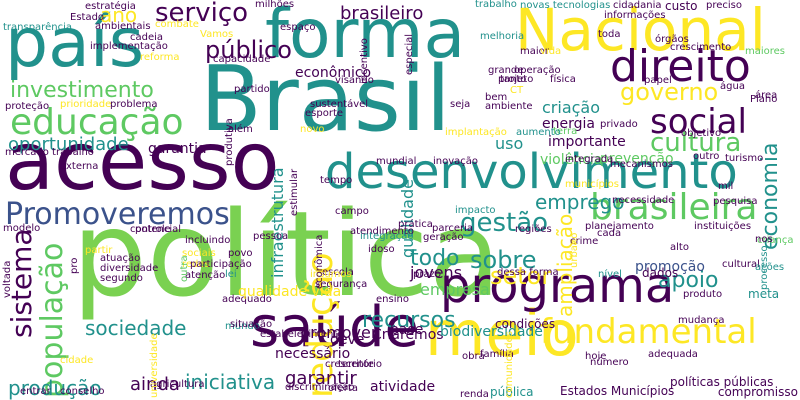  I want to click on word-cloud-word: discriminação, so click(320, 387).